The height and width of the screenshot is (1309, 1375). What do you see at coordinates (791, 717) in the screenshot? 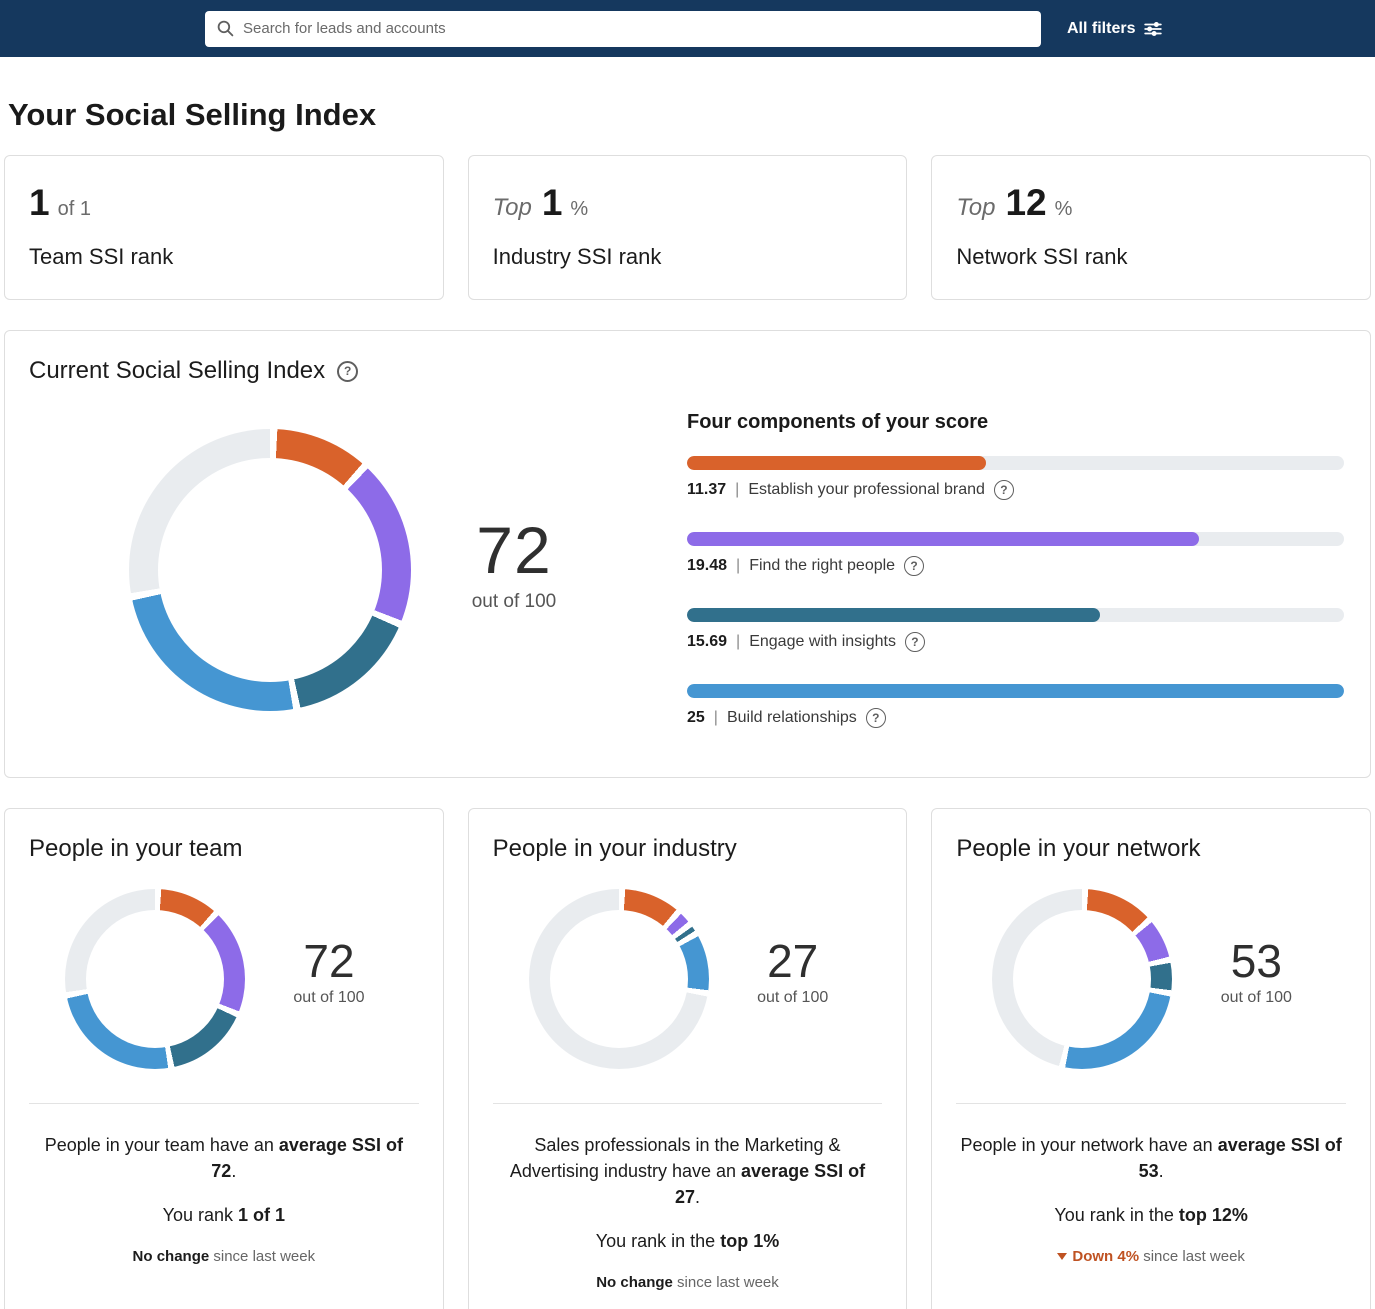
I see `component-name: Build relationships` at bounding box center [791, 717].